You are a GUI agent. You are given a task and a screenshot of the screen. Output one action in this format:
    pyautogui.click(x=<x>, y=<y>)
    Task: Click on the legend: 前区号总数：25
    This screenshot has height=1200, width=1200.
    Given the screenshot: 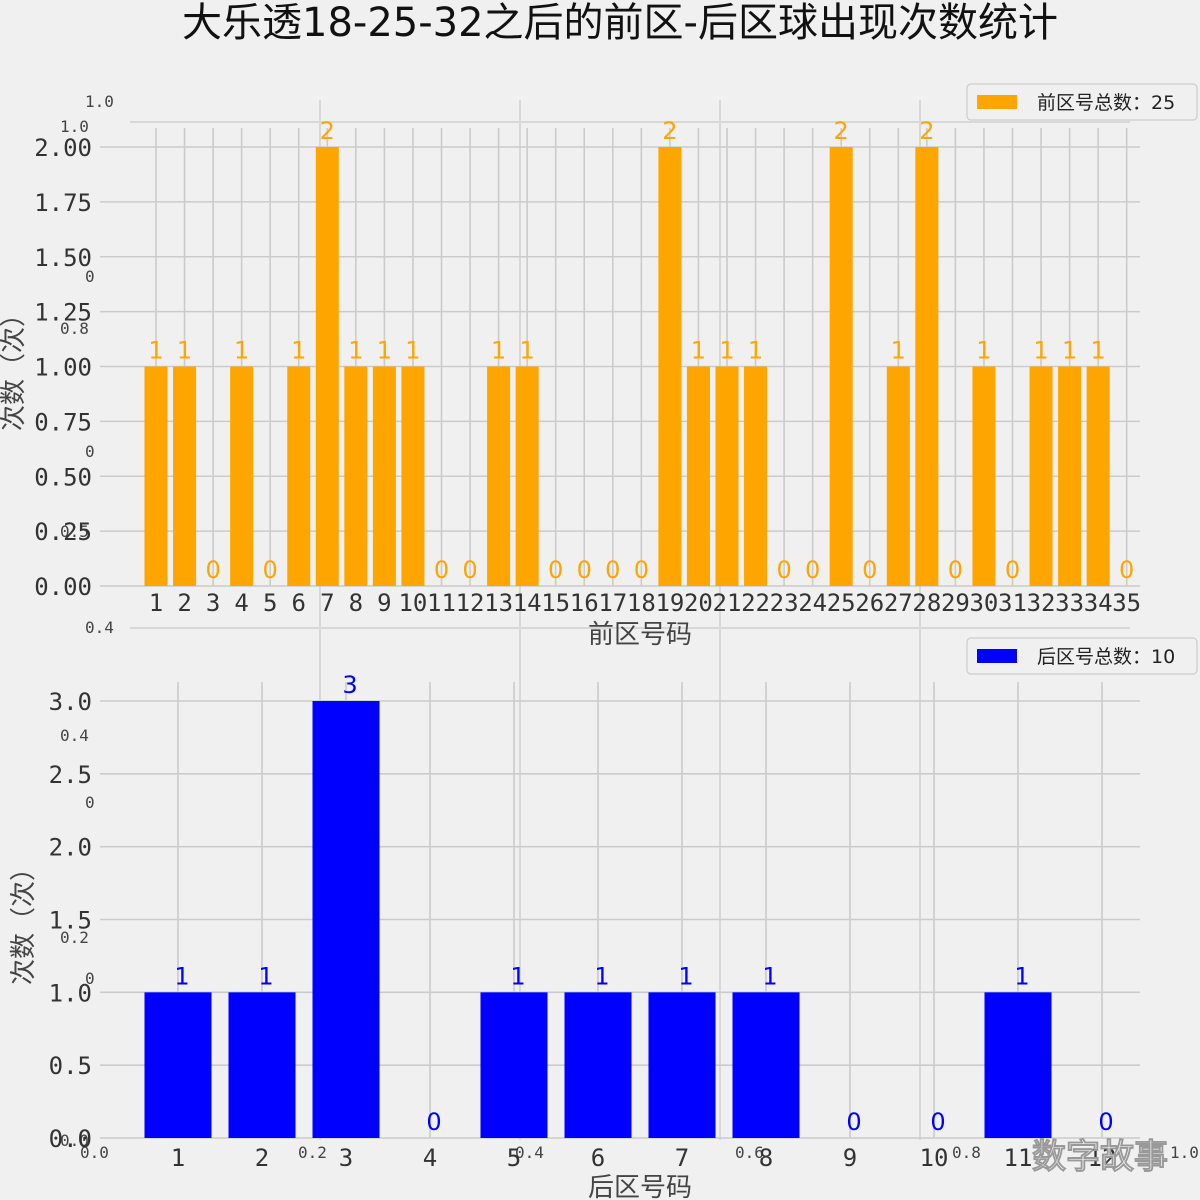 What is the action you would take?
    pyautogui.click(x=1082, y=102)
    